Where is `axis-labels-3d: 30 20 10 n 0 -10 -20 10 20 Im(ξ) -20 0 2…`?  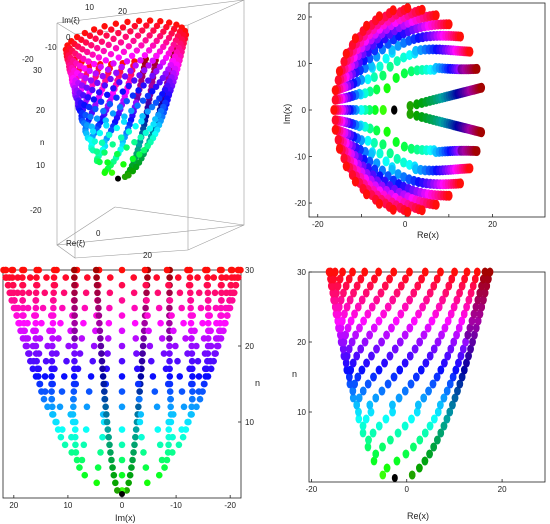
axis-labels-3d: 30 20 10 n 0 -10 -20 10 20 Im(ξ) -20 0 2… is located at coordinates (87, 131).